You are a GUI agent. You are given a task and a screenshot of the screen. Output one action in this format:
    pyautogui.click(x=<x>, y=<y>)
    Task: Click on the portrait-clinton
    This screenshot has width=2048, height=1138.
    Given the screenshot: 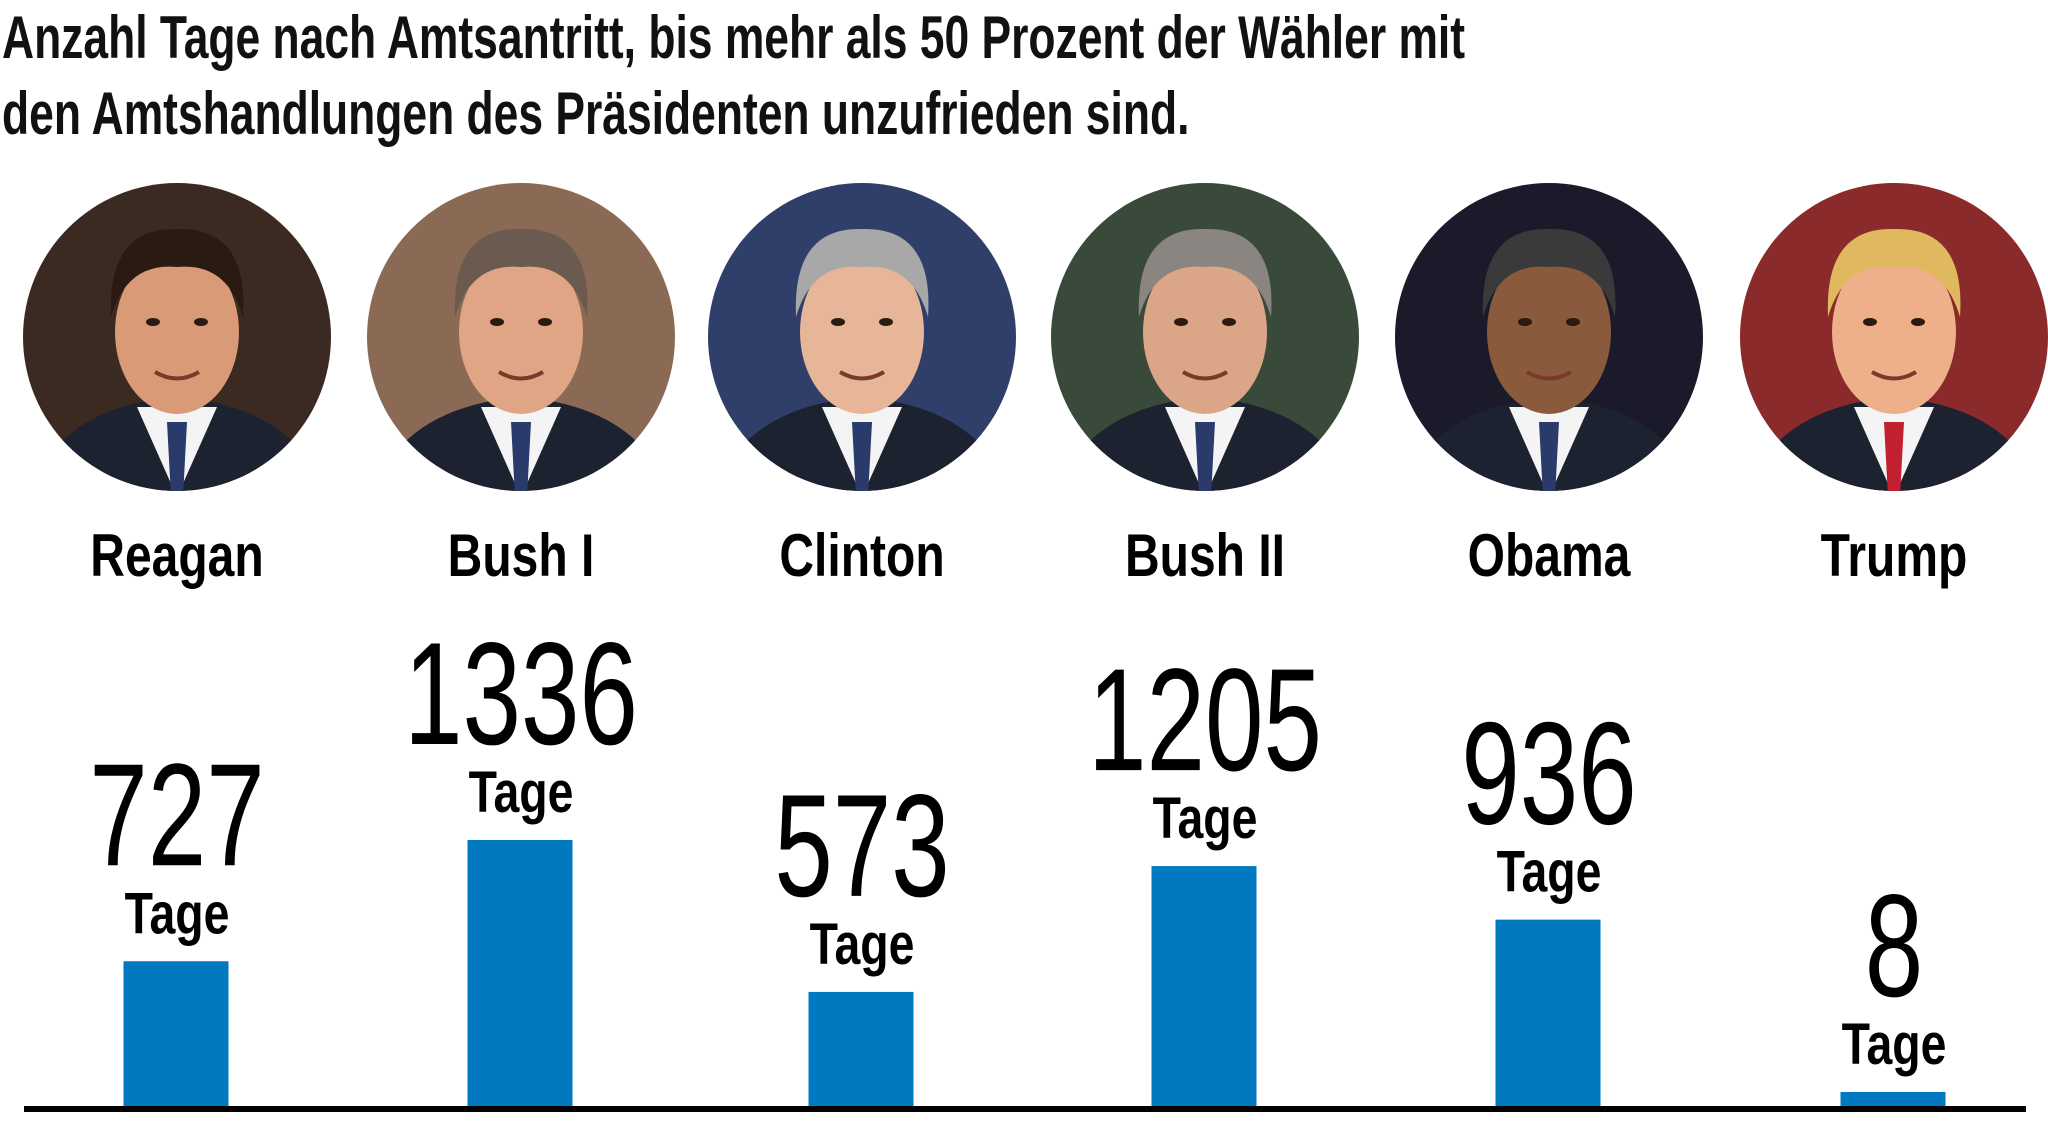 What is the action you would take?
    pyautogui.click(x=862, y=337)
    